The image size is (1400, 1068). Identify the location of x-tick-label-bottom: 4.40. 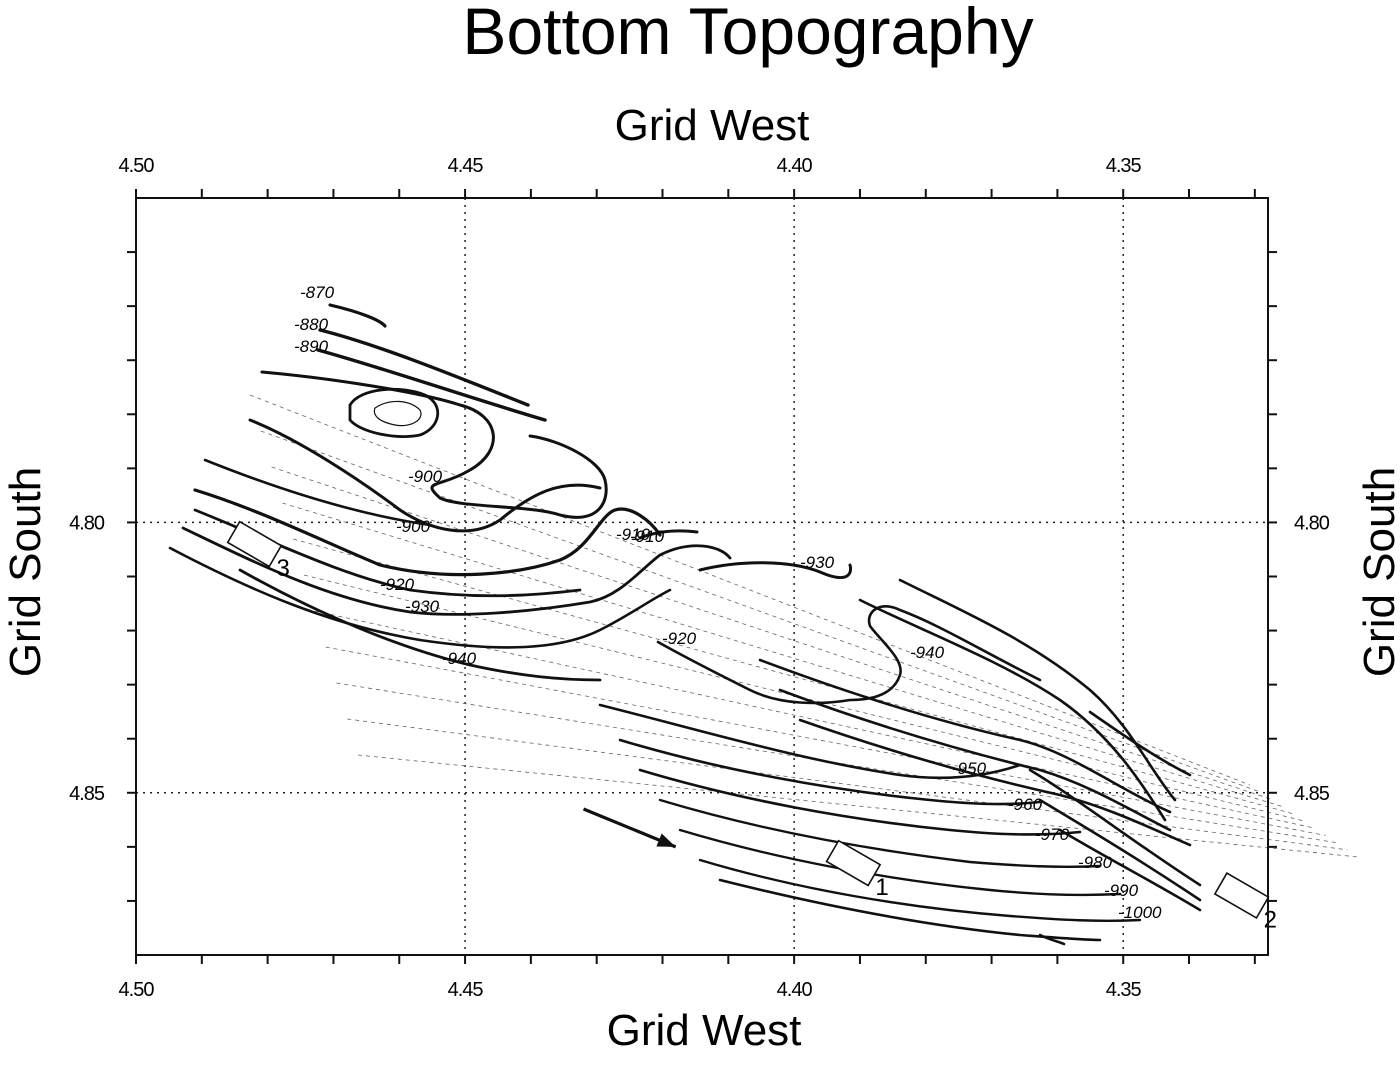
(795, 990).